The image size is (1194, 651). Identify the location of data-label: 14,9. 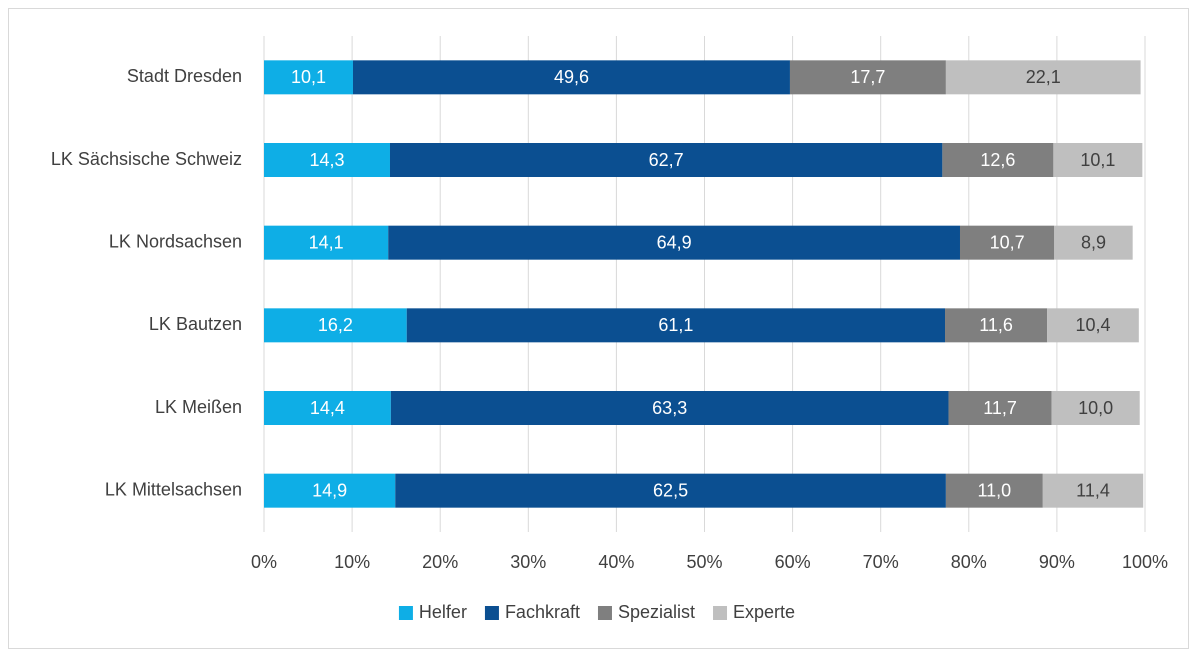
(329, 490).